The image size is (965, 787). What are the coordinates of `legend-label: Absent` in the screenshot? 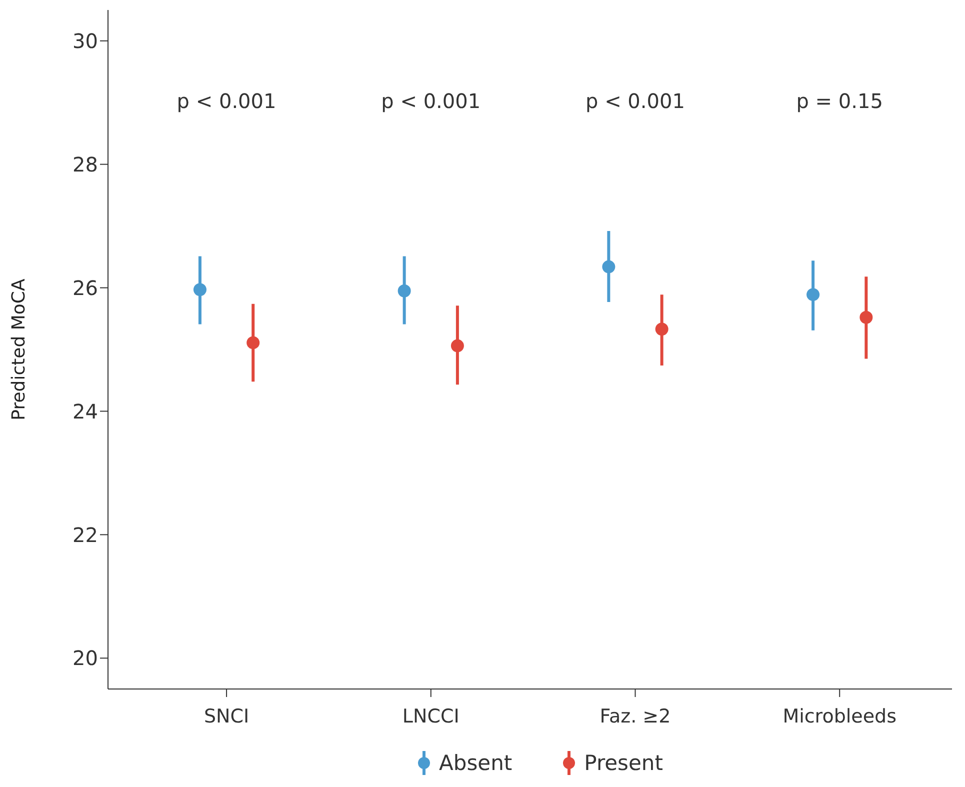 It's located at (475, 763).